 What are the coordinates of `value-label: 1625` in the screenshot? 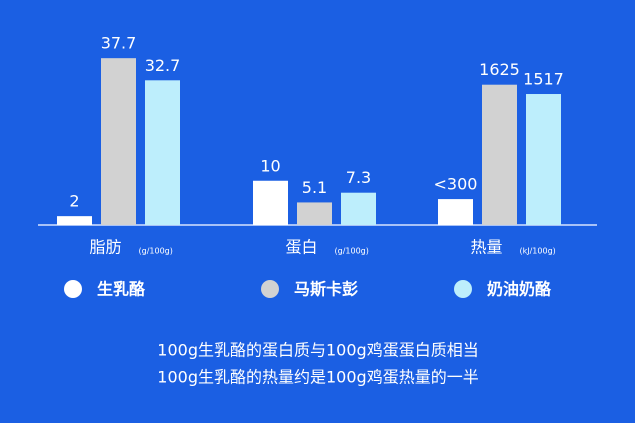 It's located at (499, 69).